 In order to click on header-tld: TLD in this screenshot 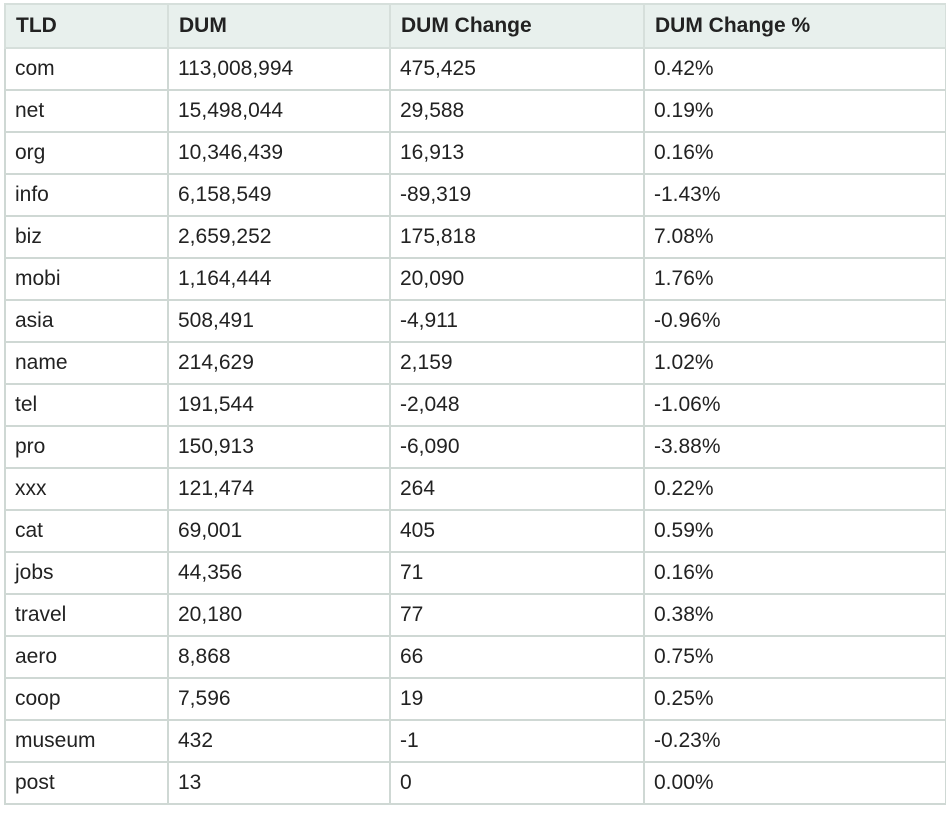, I will do `click(86, 26)`.